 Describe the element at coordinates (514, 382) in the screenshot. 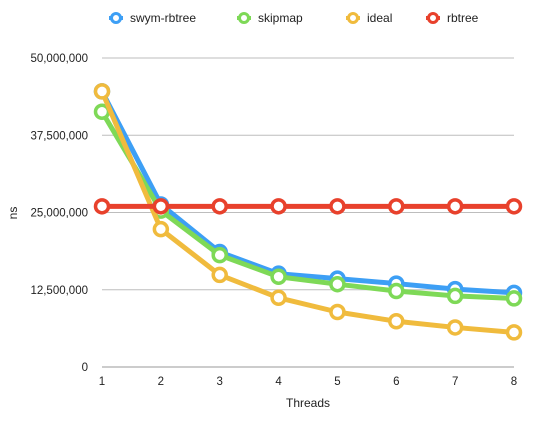

I see `x-tick-label: 8` at that location.